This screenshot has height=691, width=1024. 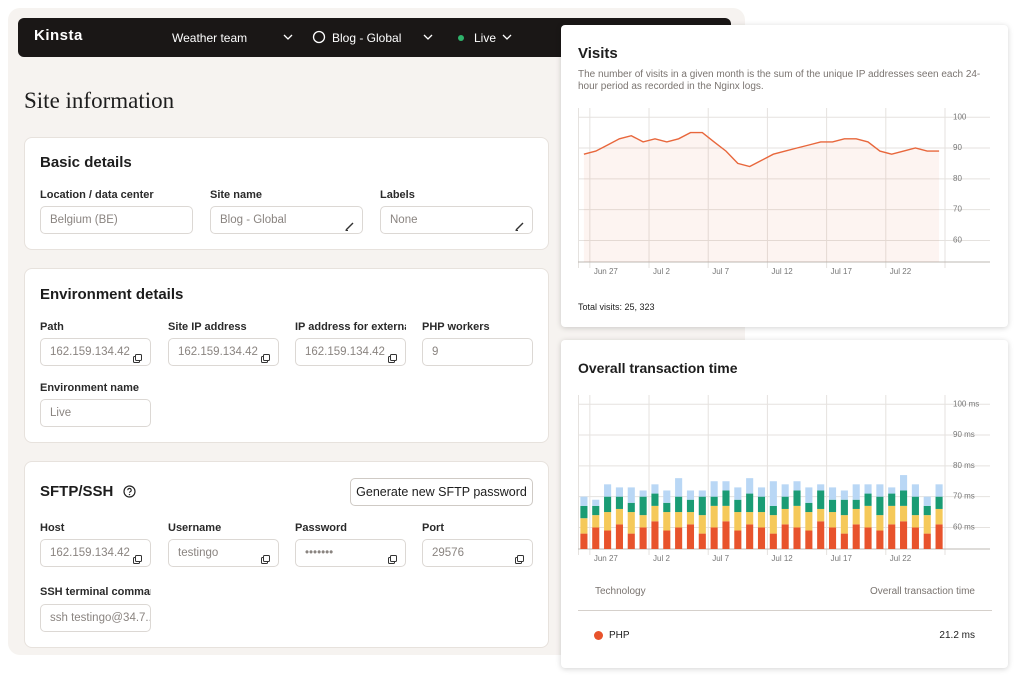 I want to click on field-label: Site IP address, so click(x=207, y=327).